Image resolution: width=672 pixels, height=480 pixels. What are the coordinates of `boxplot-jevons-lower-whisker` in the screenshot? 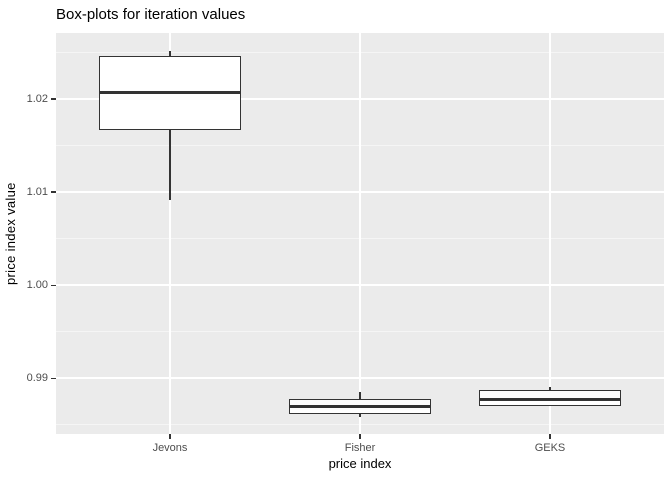 It's located at (170, 165).